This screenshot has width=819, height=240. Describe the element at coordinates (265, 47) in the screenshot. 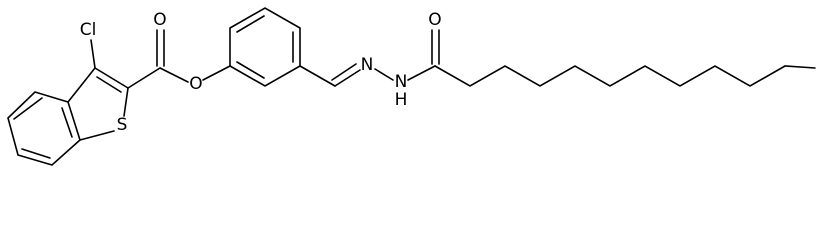

I see `phenyl-ring` at that location.